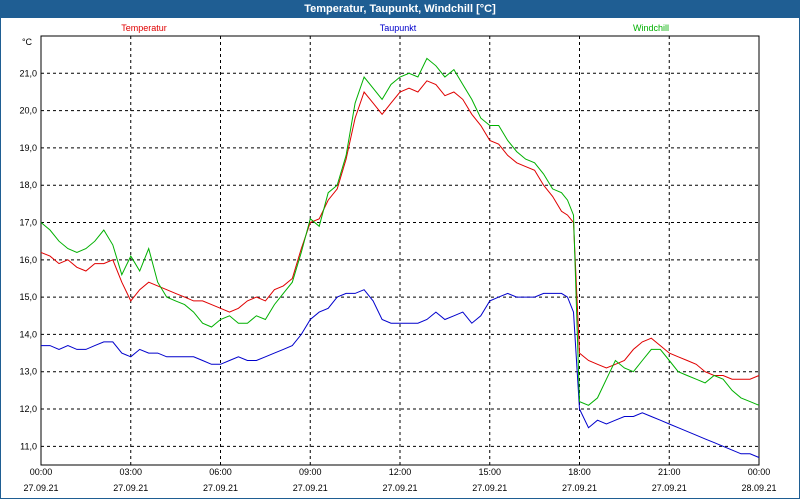 The width and height of the screenshot is (800, 500). What do you see at coordinates (28, 334) in the screenshot?
I see `y-tick-label: 14,0` at bounding box center [28, 334].